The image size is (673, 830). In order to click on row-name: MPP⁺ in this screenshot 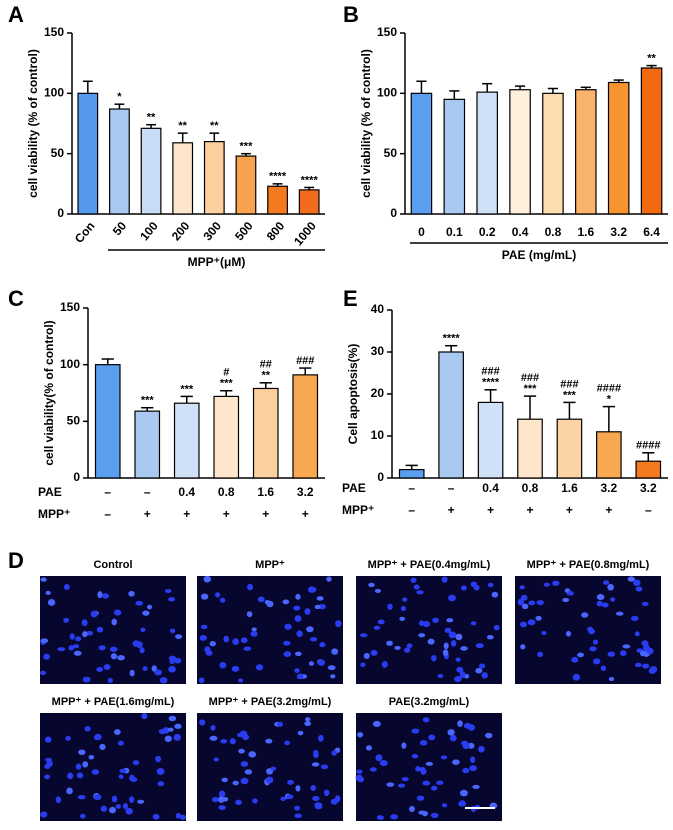, I will do `click(54, 514)`.